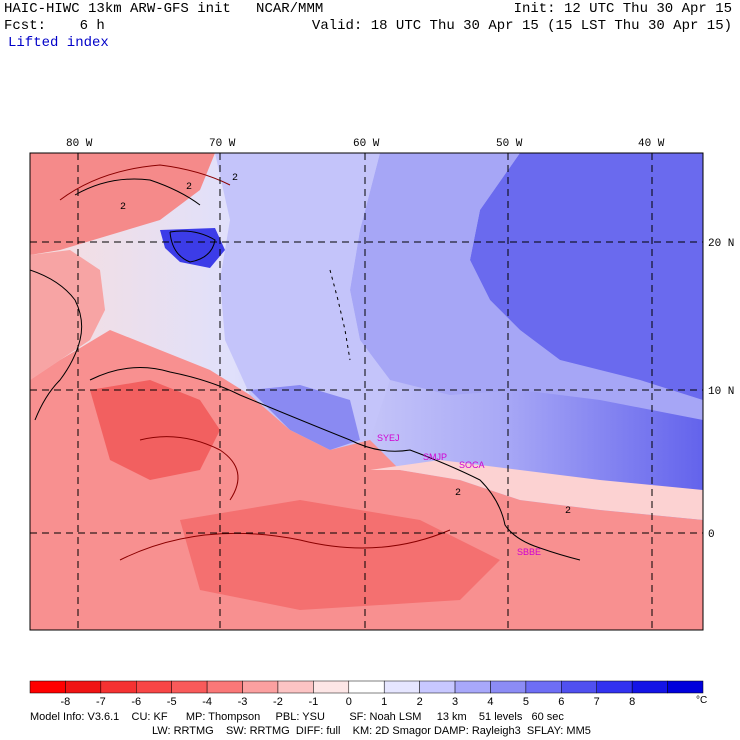 Image resolution: width=740 pixels, height=740 pixels. Describe the element at coordinates (420, 702) in the screenshot. I see `colorbar-tick-label: 2` at that location.